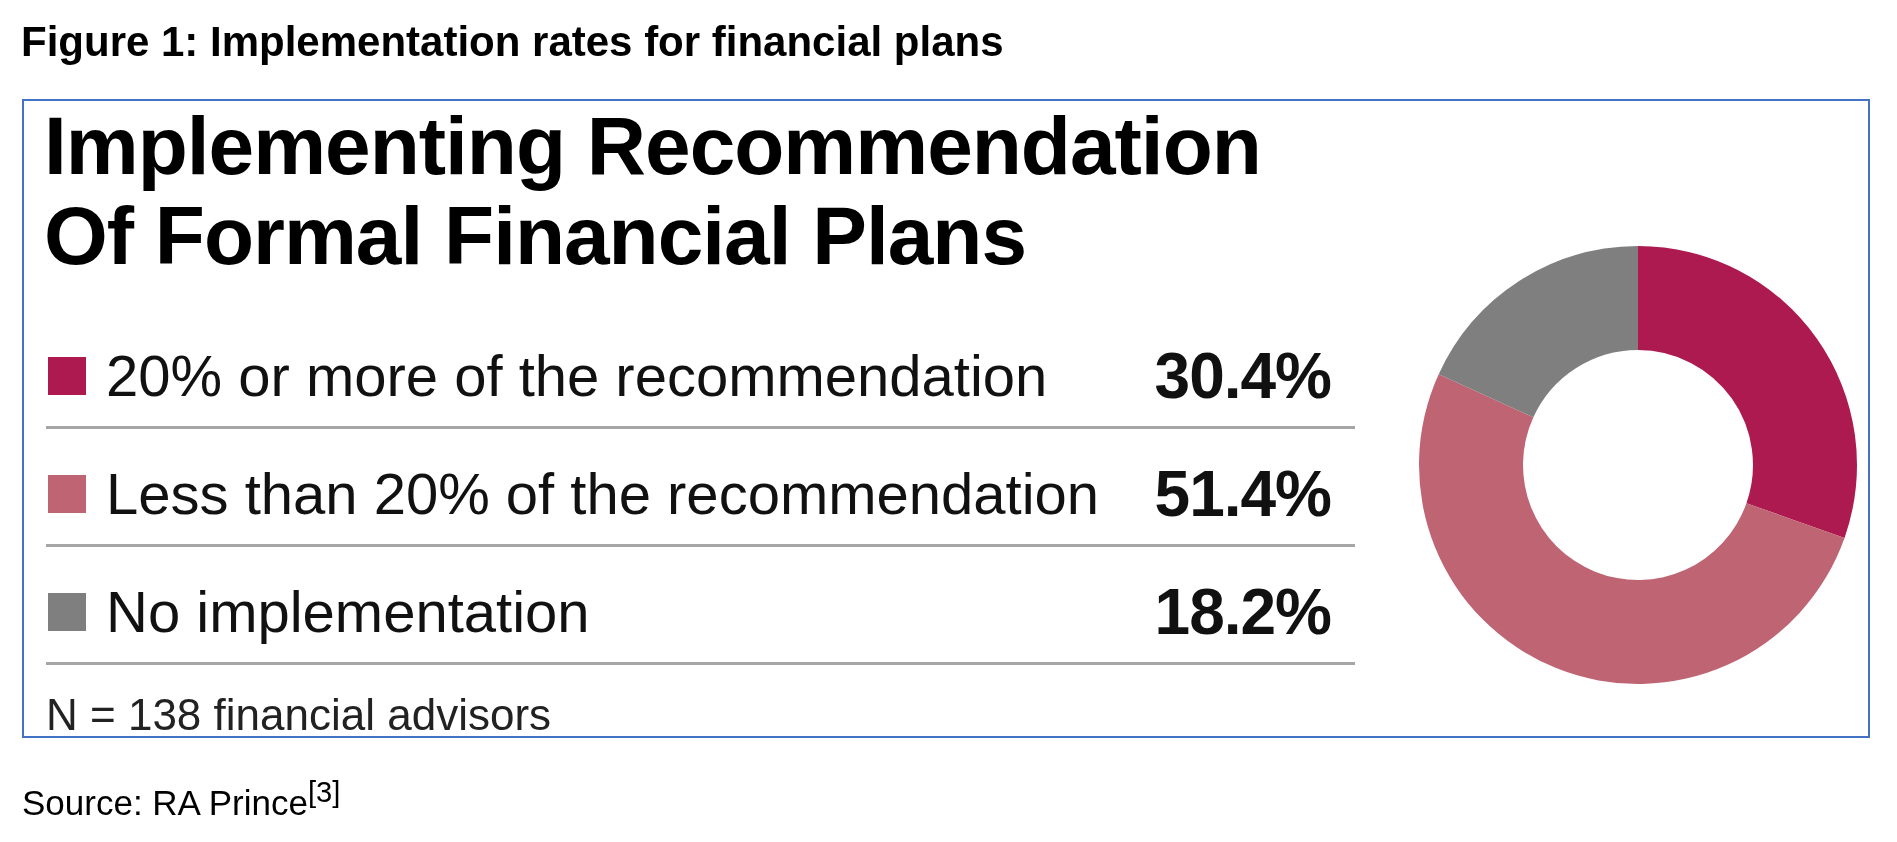 The width and height of the screenshot is (1897, 842). Describe the element at coordinates (653, 190) in the screenshot. I see `chart-subtitle: Implementing Recommendation Of Formal Financial Plans` at that location.